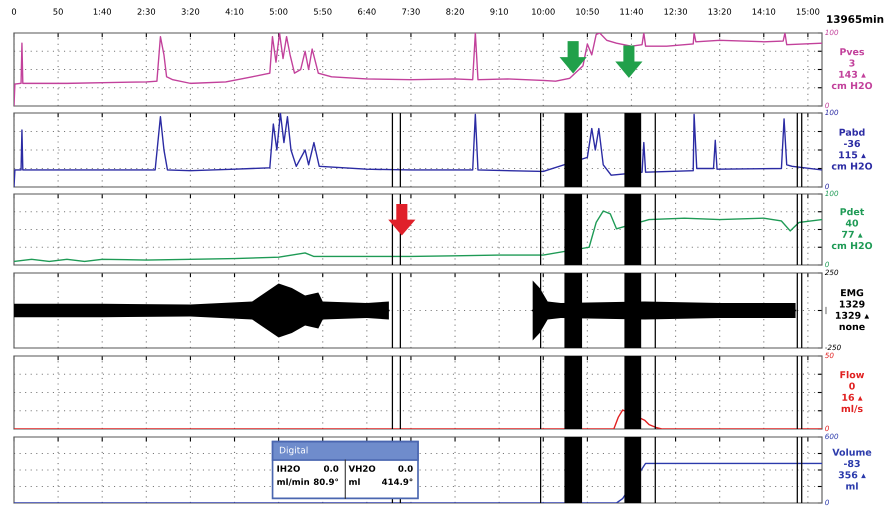  What do you see at coordinates (103, 11) in the screenshot?
I see `x-tick-label: 1:40` at bounding box center [103, 11].